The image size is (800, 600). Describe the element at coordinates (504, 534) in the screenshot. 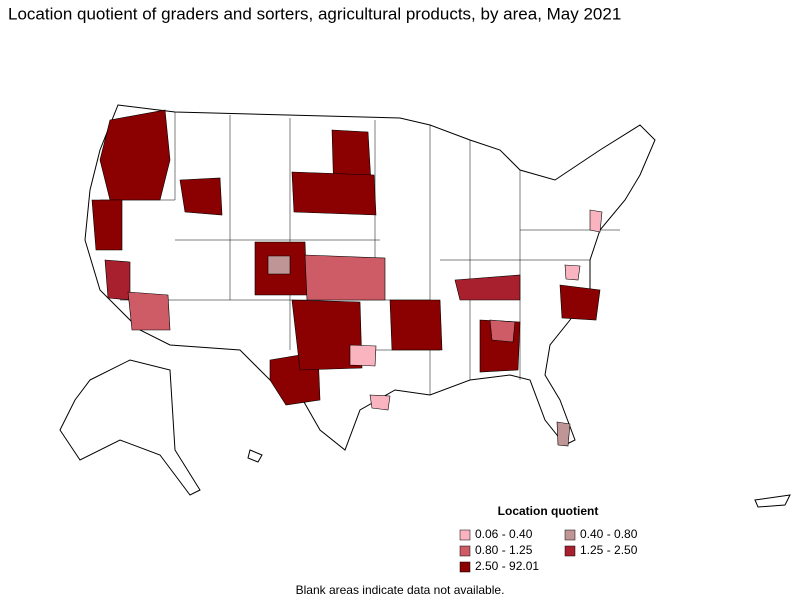

I see `legend-label: 0.06 - 0.40` at that location.